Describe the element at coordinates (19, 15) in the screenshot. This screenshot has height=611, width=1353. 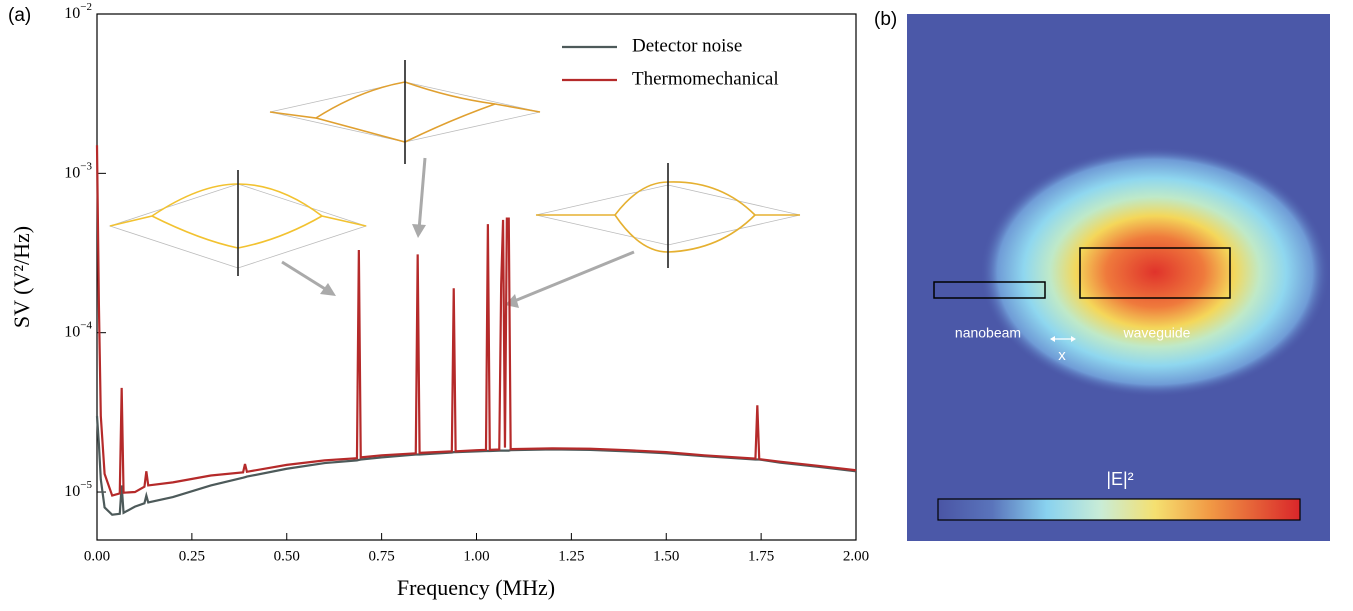
I see `panel-label: (a)` at that location.